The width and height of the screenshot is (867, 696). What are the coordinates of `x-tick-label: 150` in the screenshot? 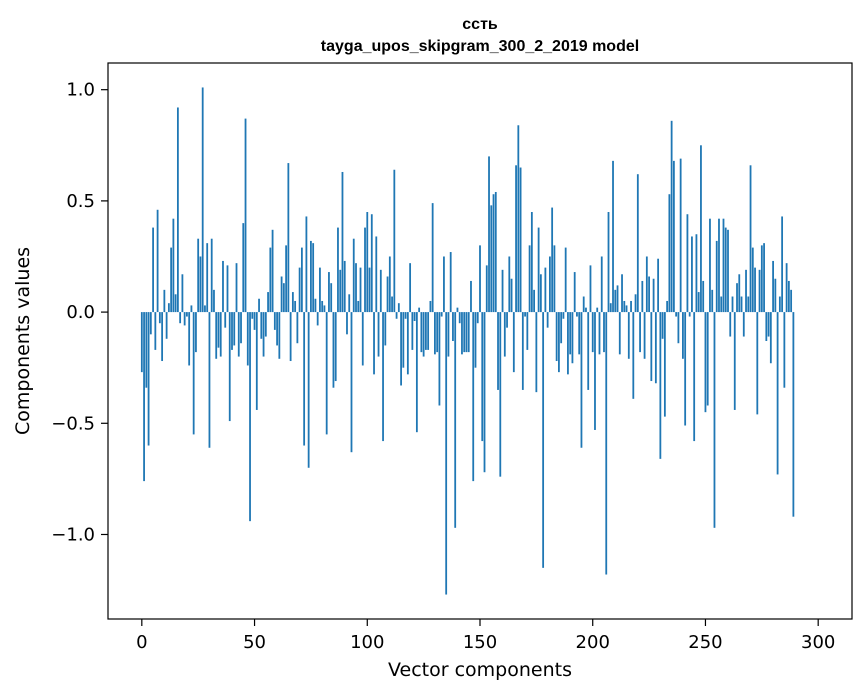 It's located at (480, 642).